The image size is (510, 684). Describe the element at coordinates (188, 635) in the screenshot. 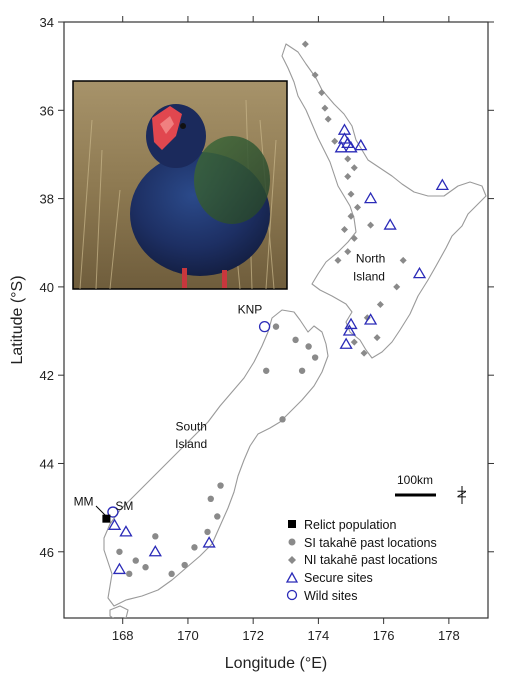

I see `x-tick-label-1: 170` at that location.